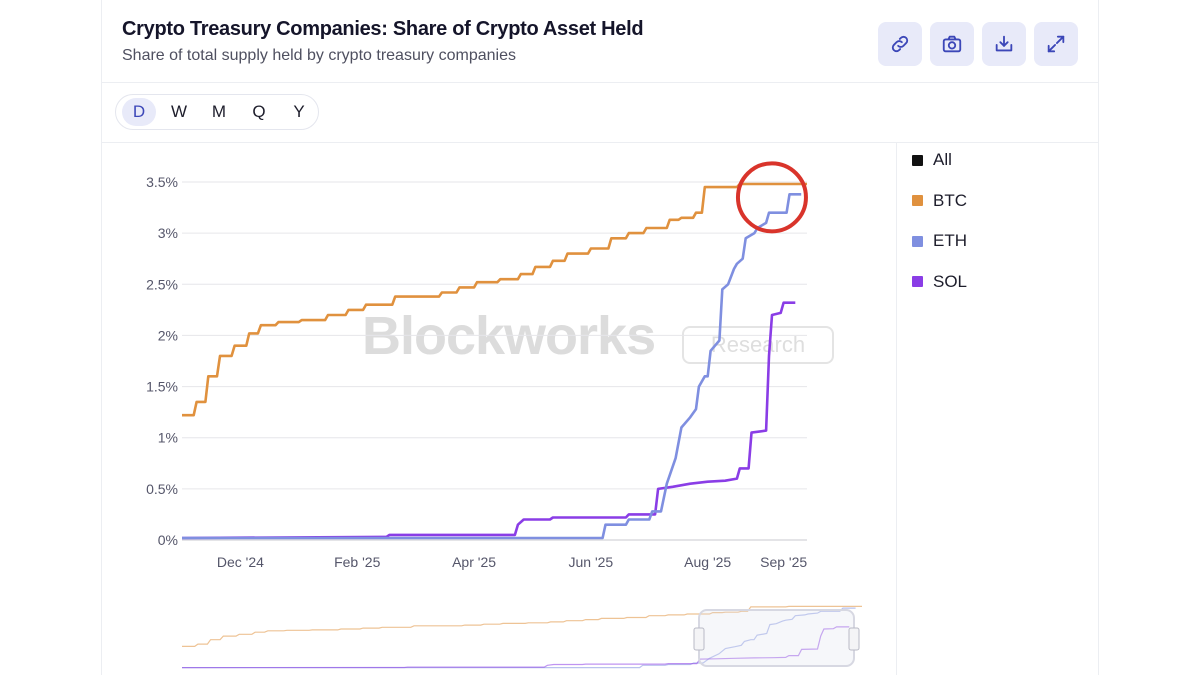 Image resolution: width=1200 pixels, height=675 pixels. I want to click on legend-swatch-all, so click(917, 160).